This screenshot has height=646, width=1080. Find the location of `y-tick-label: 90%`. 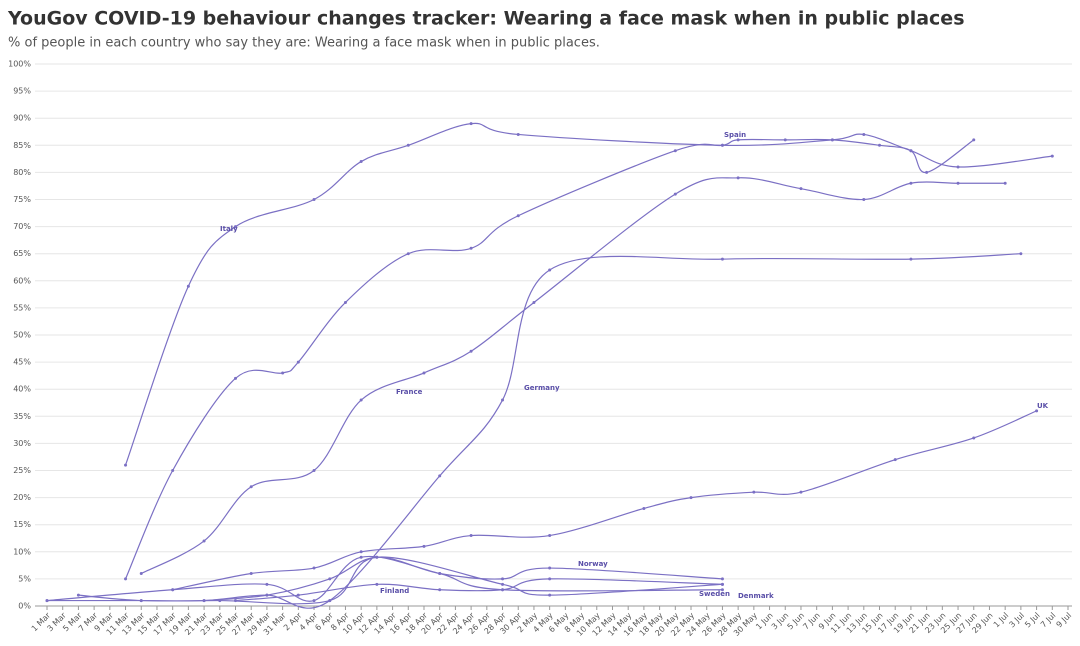

y-tick-label: 90% is located at coordinates (22, 118).